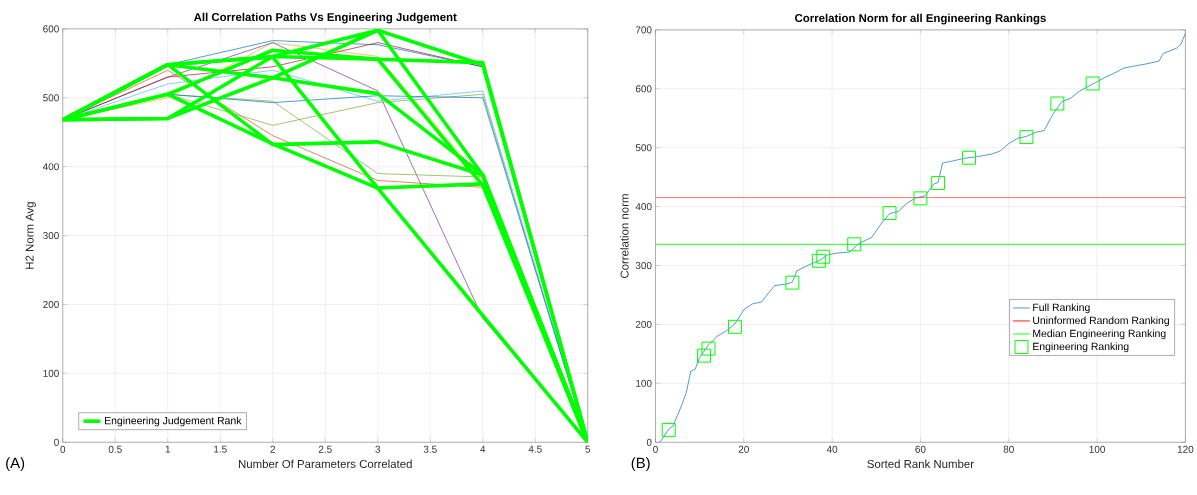  What do you see at coordinates (325, 449) in the screenshot?
I see `x-tick-label: 2.5` at bounding box center [325, 449].